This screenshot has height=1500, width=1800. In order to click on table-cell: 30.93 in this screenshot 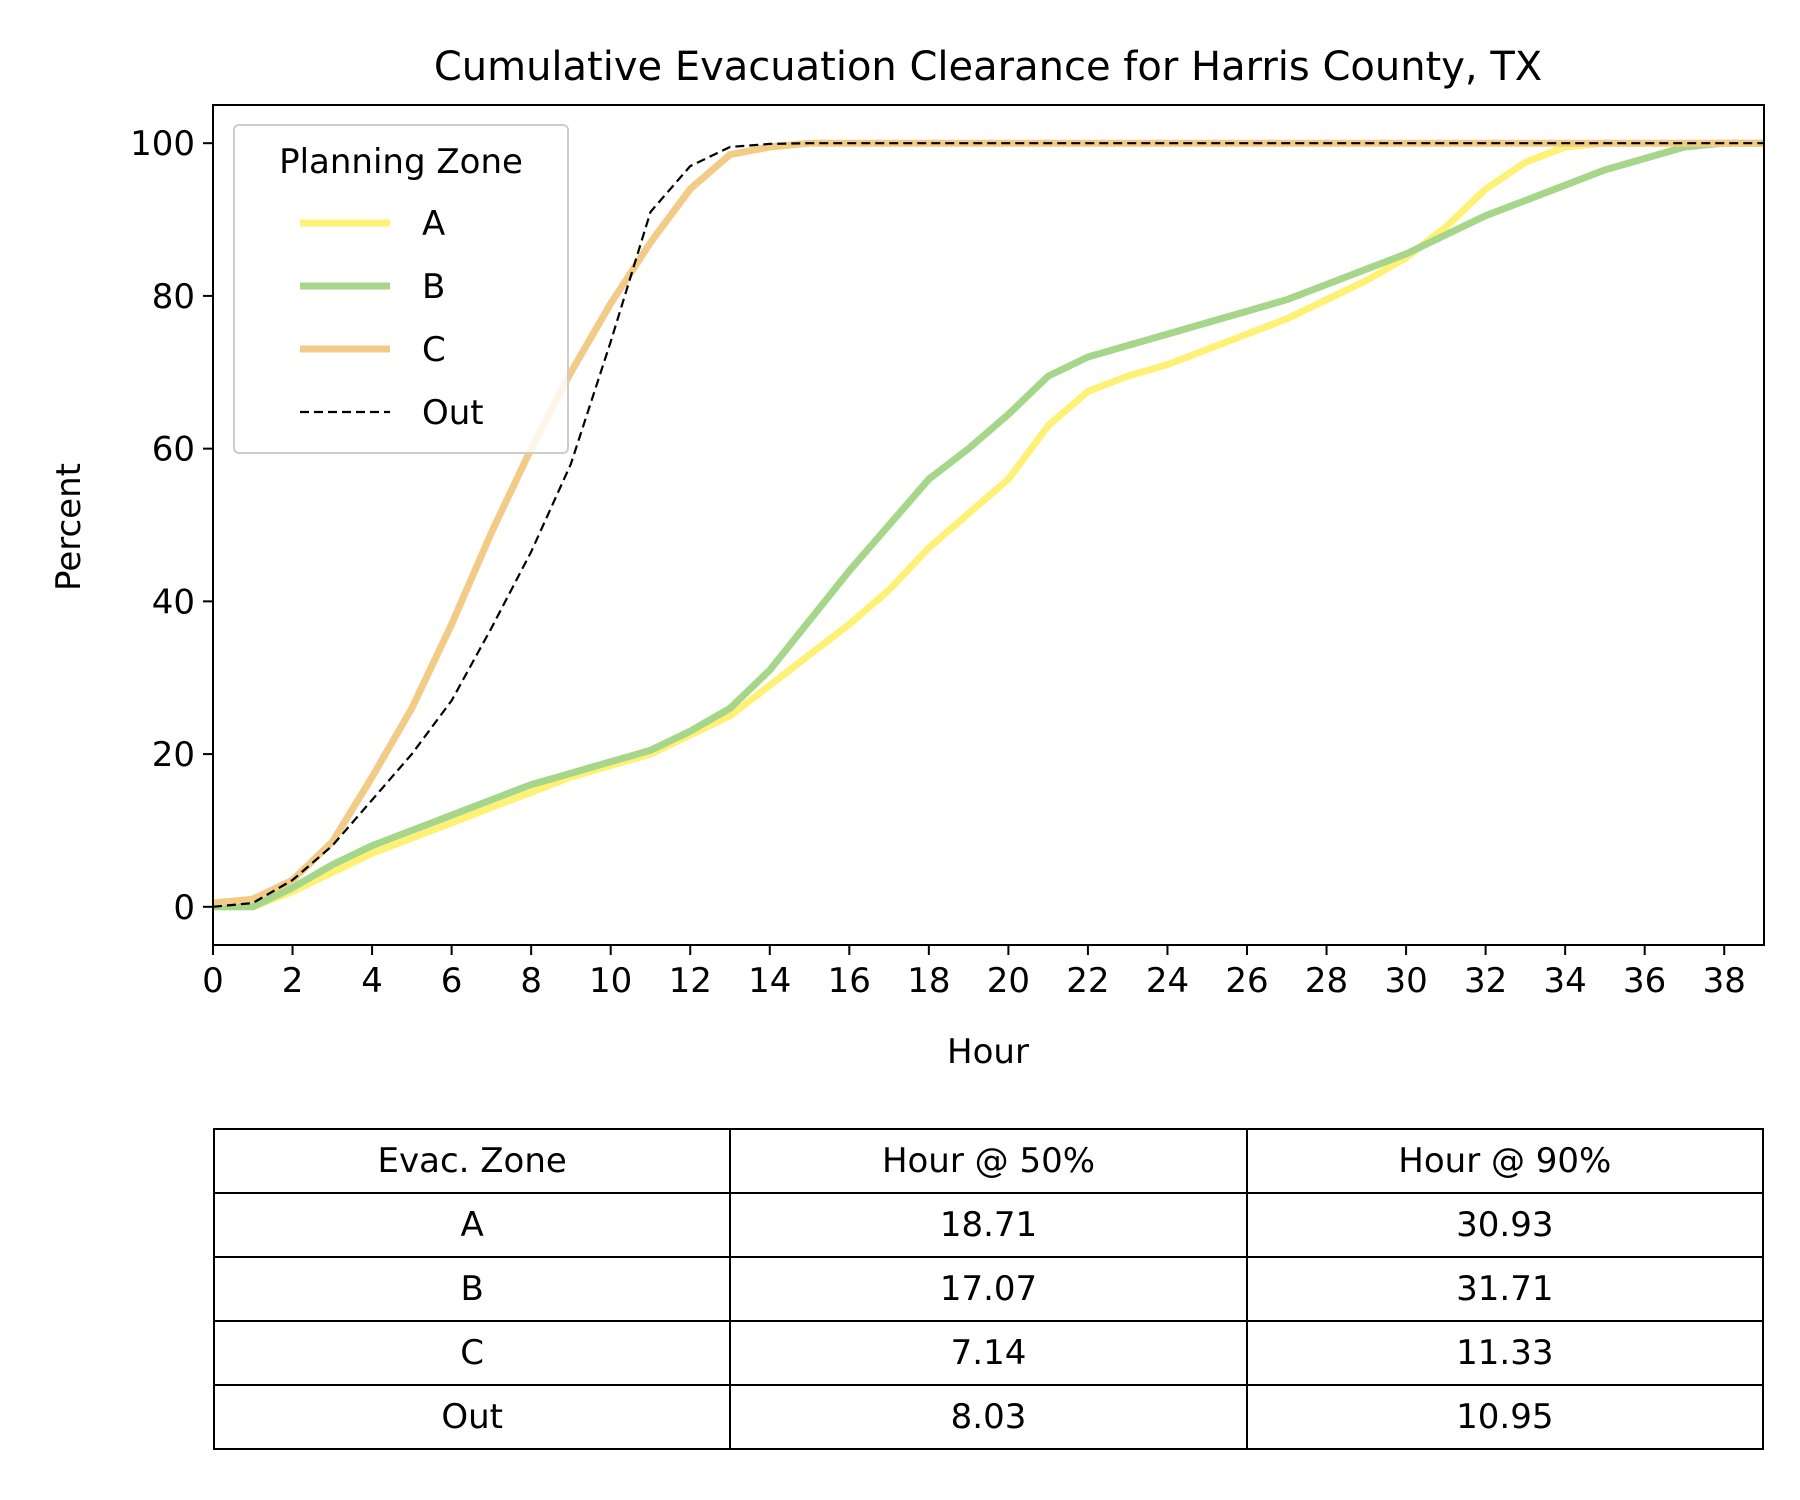, I will do `click(1505, 1225)`.